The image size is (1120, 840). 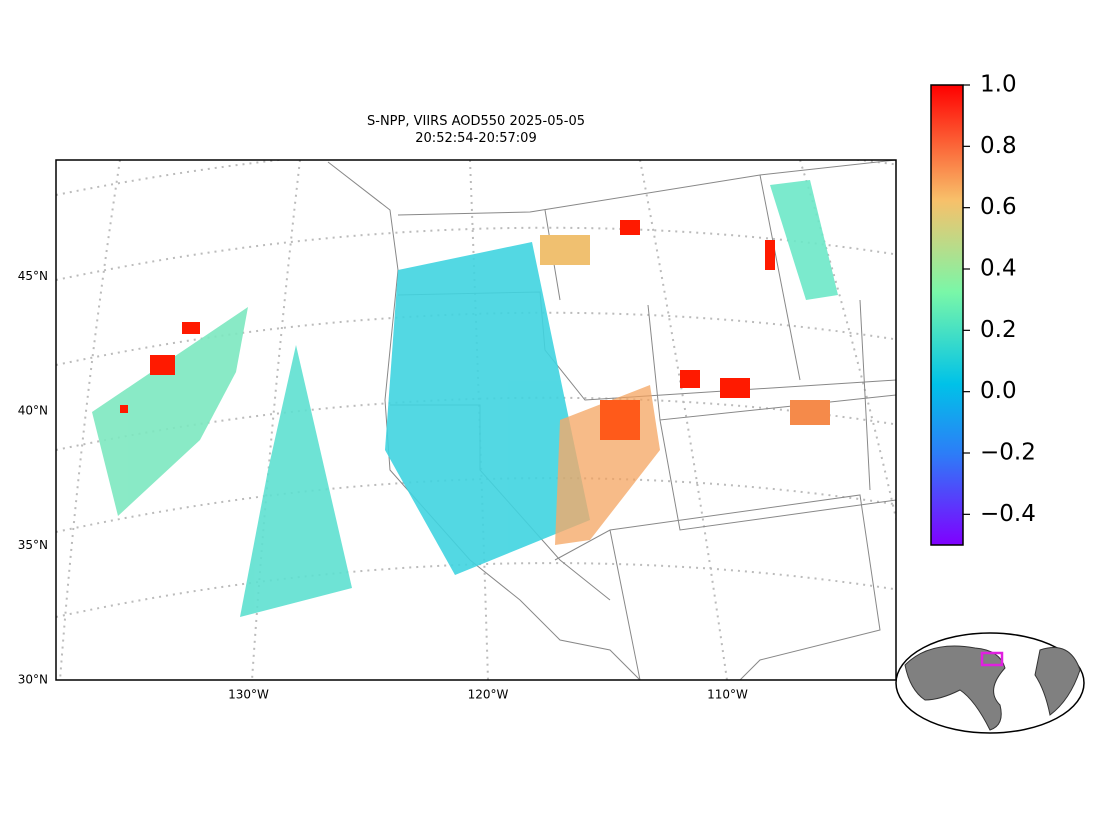 I want to click on lat-tick-label: 45°N, so click(x=33, y=276).